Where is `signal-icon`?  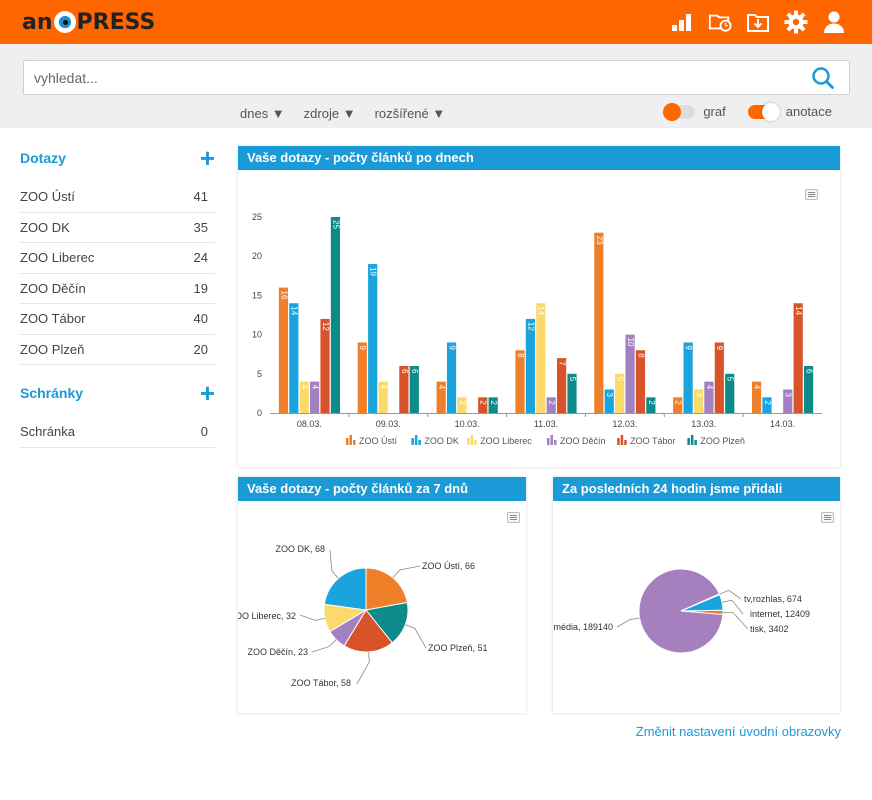
signal-icon is located at coordinates (682, 22).